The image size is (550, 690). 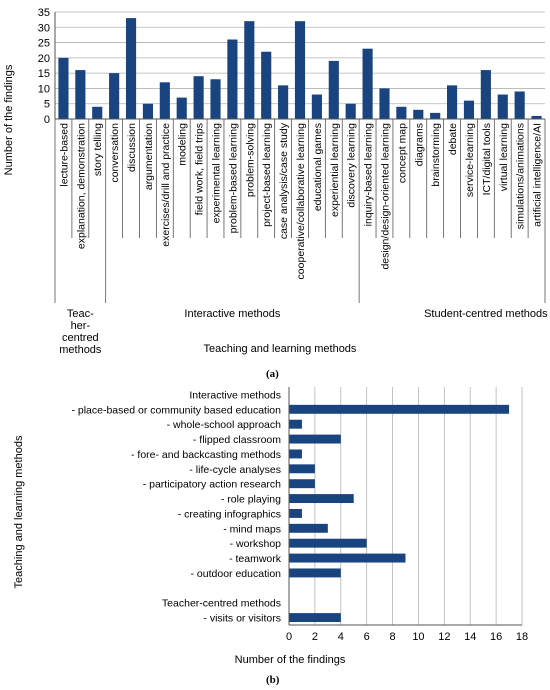 What do you see at coordinates (212, 485) in the screenshot?
I see `row-label-b: - participatory action research` at bounding box center [212, 485].